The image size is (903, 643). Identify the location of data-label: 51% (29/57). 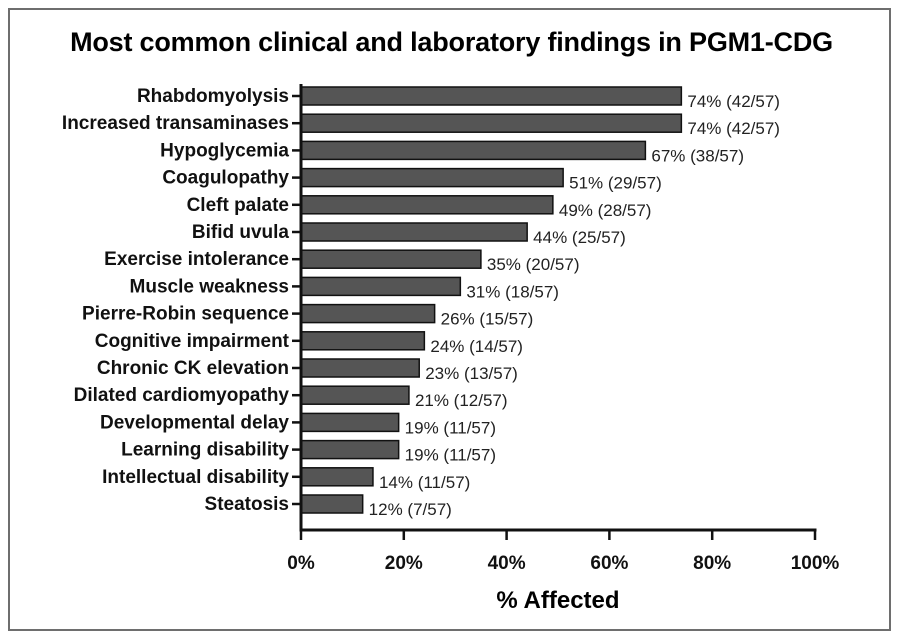
(615, 183).